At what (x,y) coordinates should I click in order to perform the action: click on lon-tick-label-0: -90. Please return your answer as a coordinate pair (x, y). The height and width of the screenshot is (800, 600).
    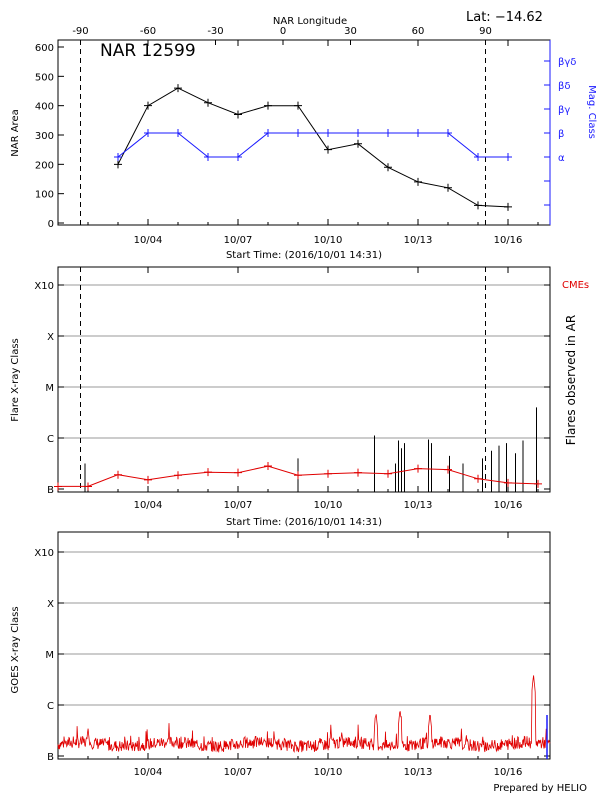
    Looking at the image, I should click on (80, 31).